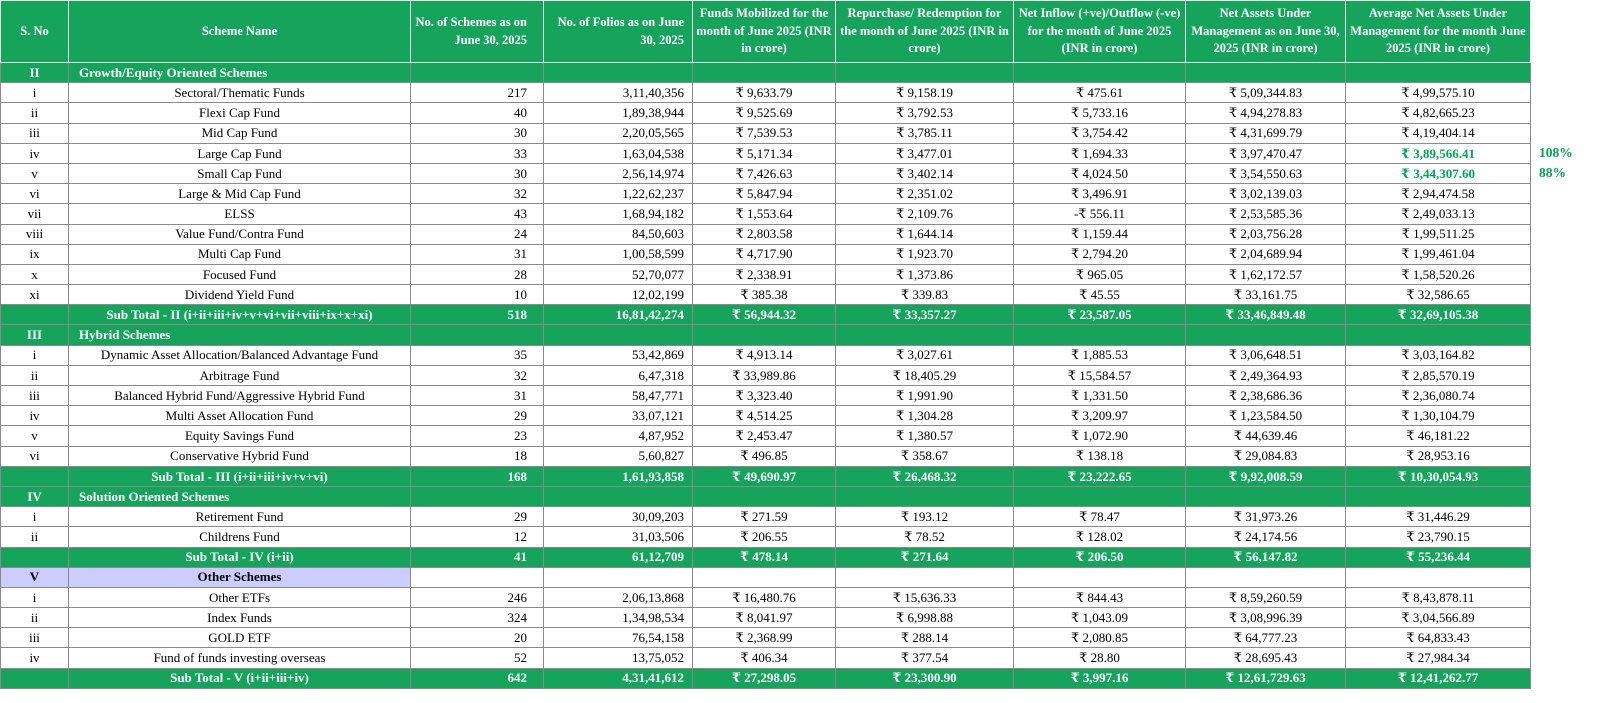 The width and height of the screenshot is (1600, 703). I want to click on value-cell: ₹ 9,92,008.59, so click(1265, 476).